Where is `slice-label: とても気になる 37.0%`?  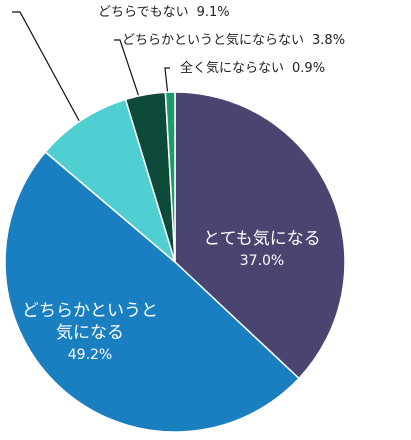
slice-label: とても気になる 37.0% is located at coordinates (262, 250).